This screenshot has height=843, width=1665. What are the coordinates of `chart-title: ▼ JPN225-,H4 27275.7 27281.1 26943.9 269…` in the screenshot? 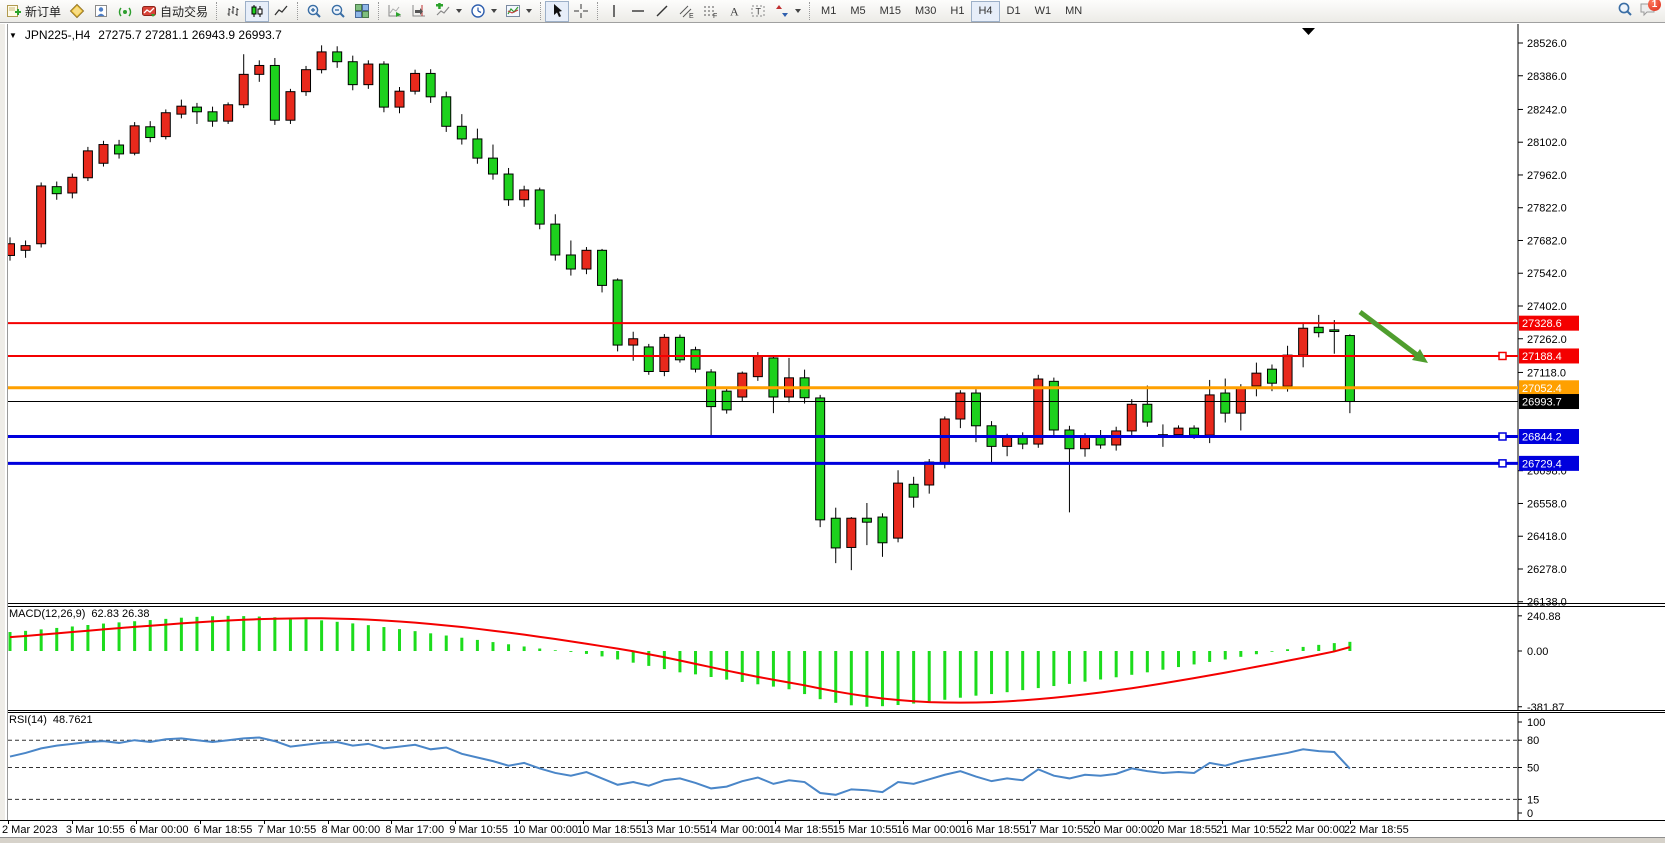 It's located at (145, 35).